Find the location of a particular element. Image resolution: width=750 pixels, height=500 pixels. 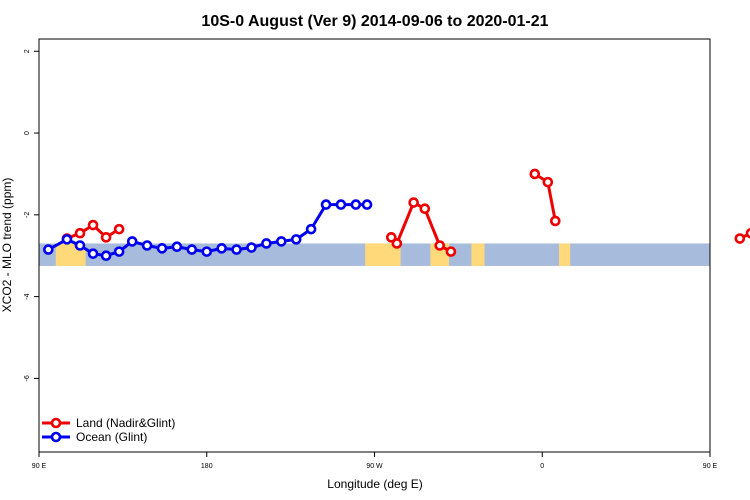

y-tick-label: -6 is located at coordinates (27, 378).